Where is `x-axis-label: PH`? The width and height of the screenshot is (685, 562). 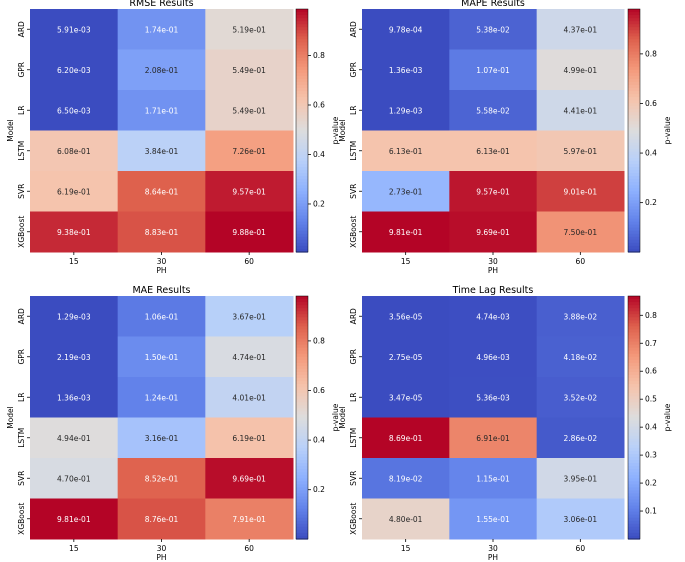
x-axis-label: PH is located at coordinates (161, 270).